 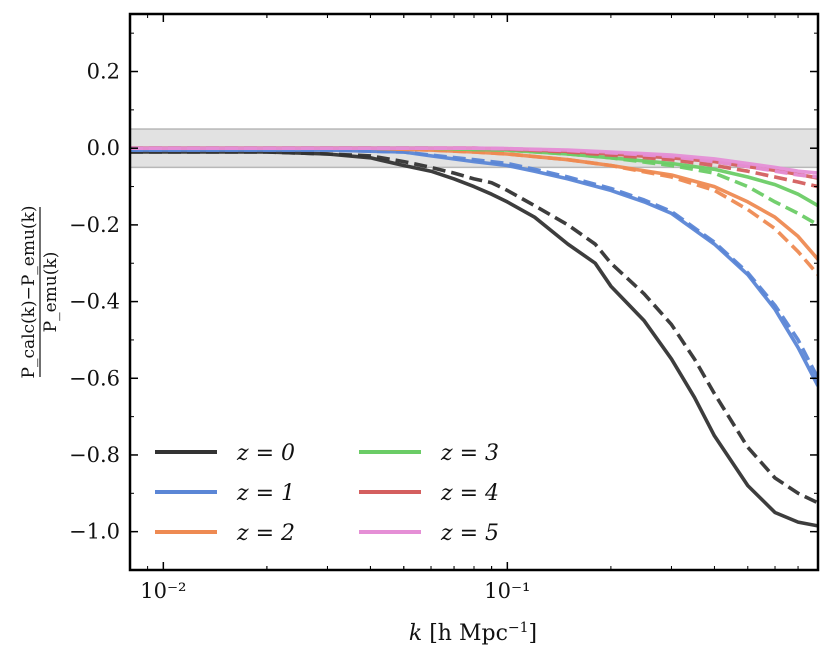 I want to click on x-tick-label: 10⁻¹, so click(x=507, y=591).